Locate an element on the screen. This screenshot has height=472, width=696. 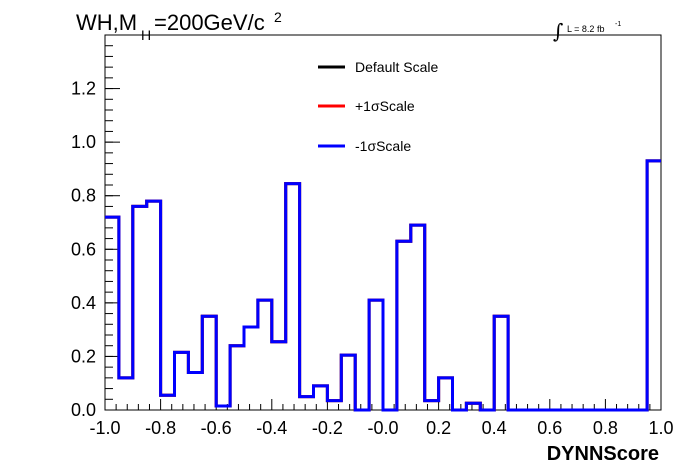
y-tick-label: 0.4 is located at coordinates (83, 303).